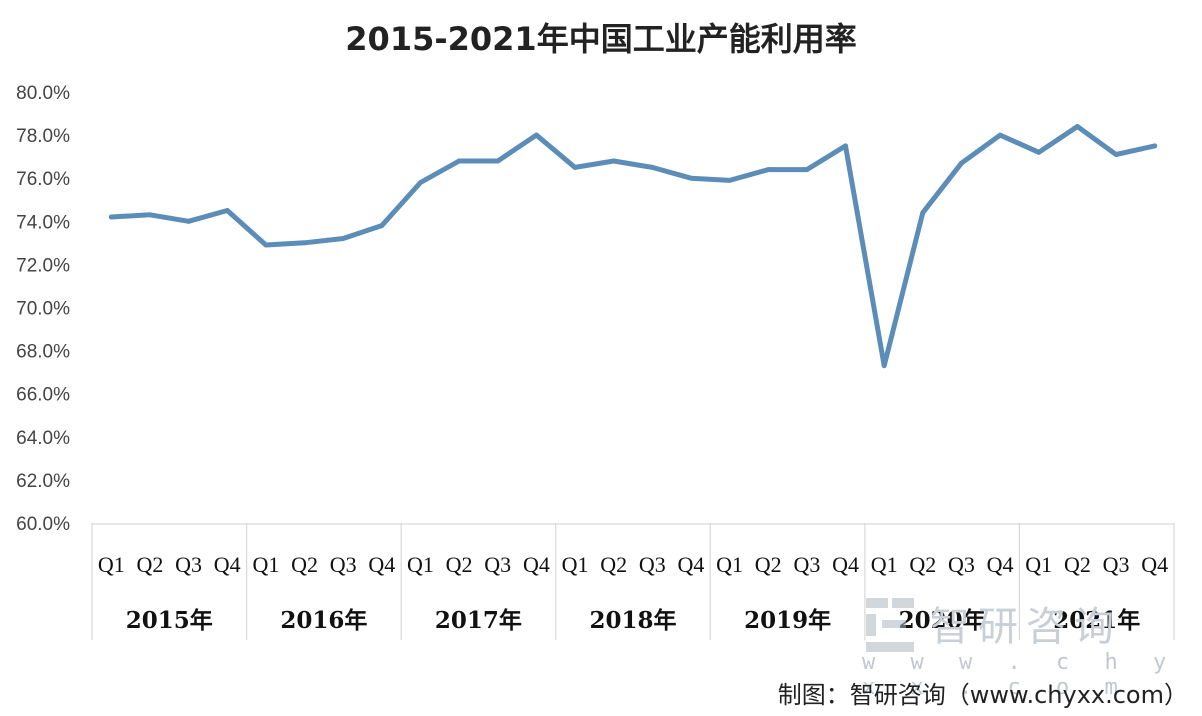 This screenshot has height=716, width=1202. I want to click on y-tick-label: 60.0%, so click(43, 524).